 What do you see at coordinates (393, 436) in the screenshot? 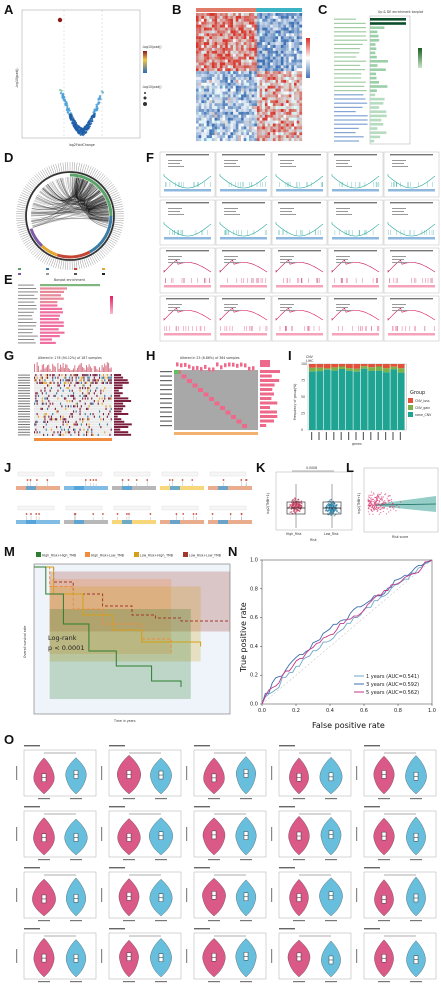
I see `cnv-gene-label-line` at bounding box center [393, 436].